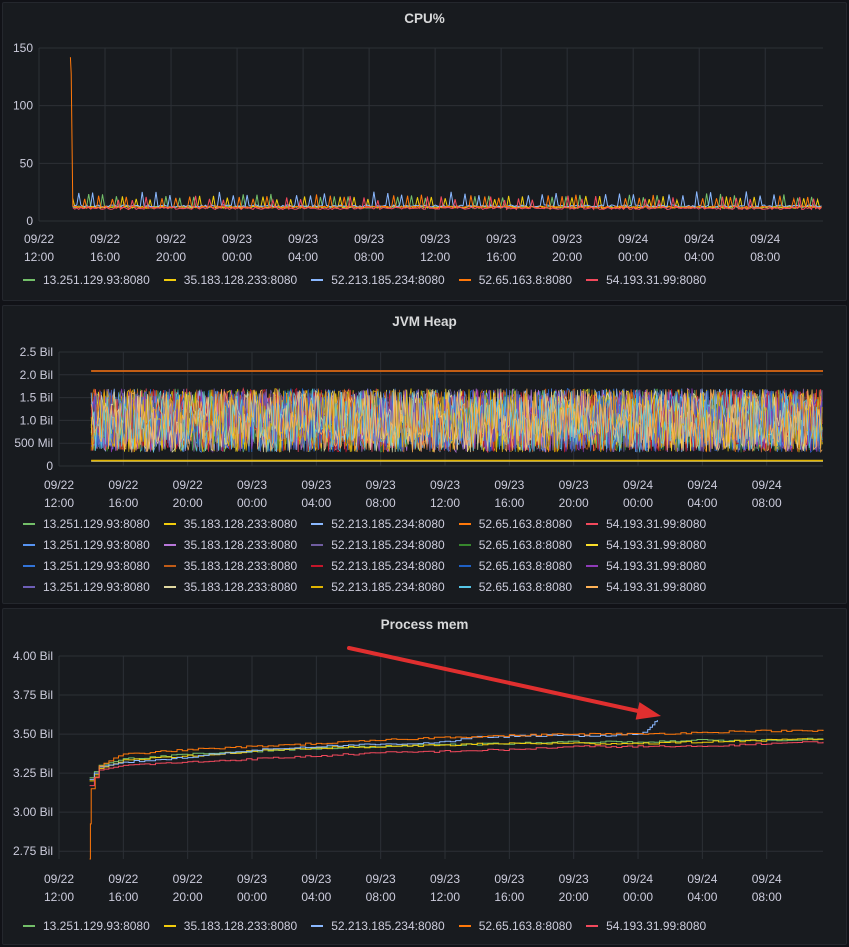  I want to click on y-tick-label: 2.0 Bil, so click(36, 375).